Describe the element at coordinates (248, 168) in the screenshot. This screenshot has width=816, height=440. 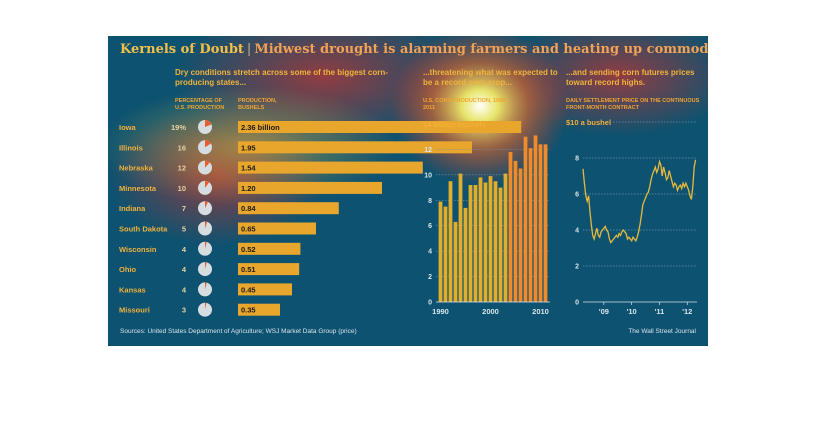
I see `production-value-label: 1.54` at that location.